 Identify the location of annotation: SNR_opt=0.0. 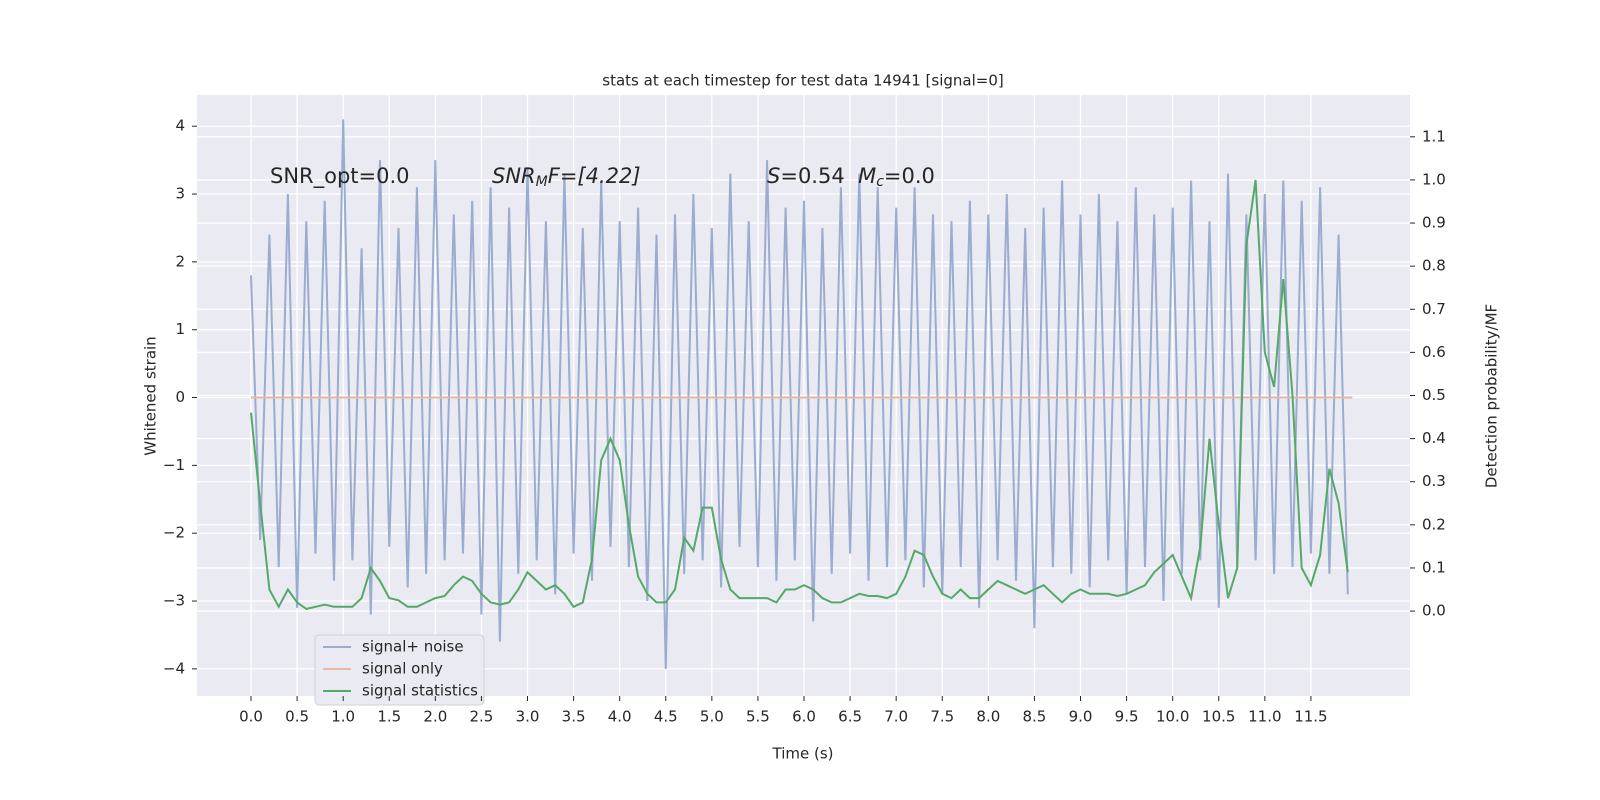
(340, 176).